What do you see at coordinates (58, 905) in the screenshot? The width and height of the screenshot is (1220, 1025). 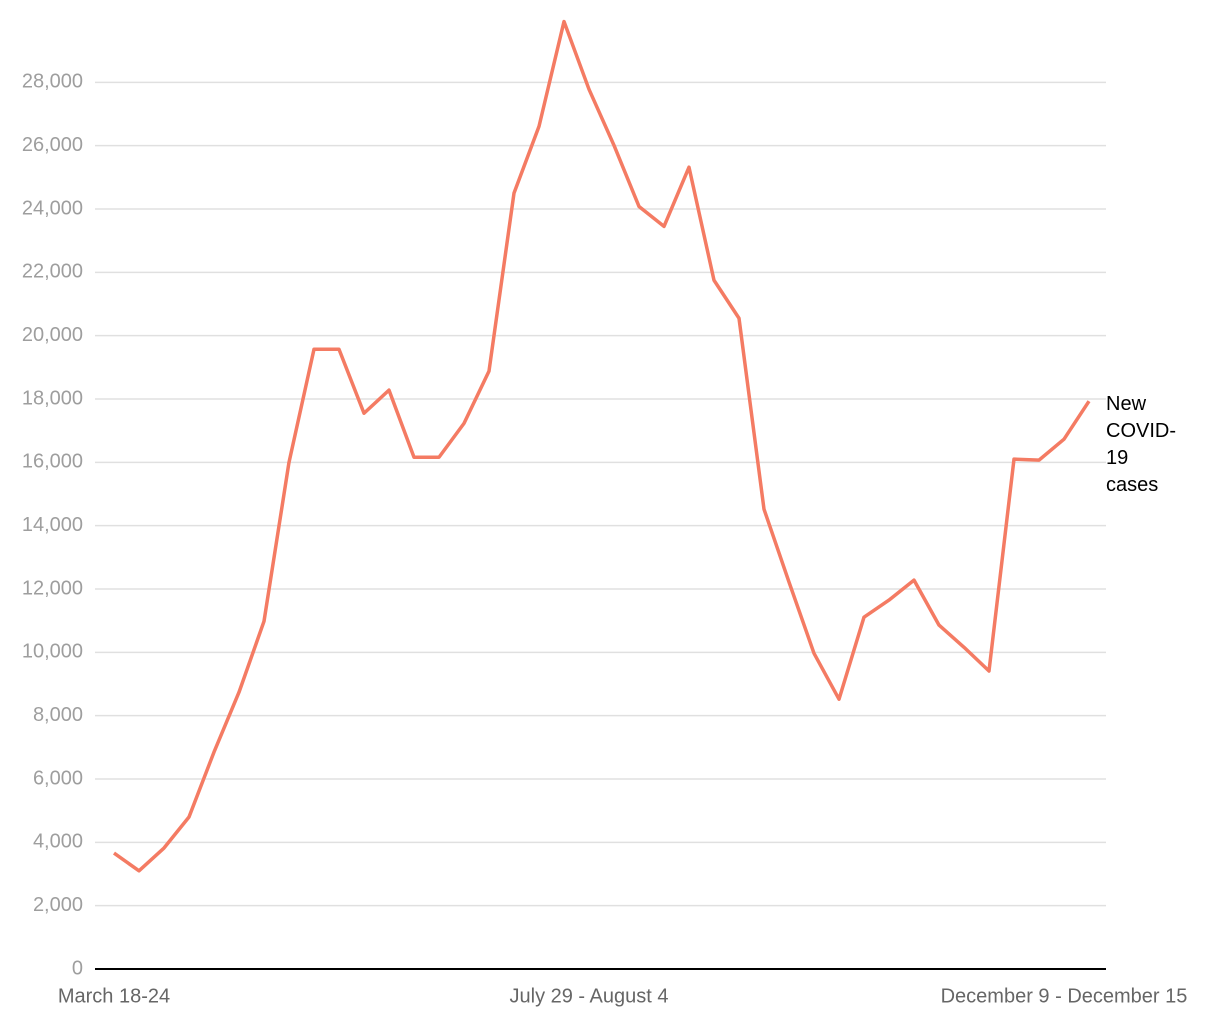 I see `y-tick-label: 2,000` at bounding box center [58, 905].